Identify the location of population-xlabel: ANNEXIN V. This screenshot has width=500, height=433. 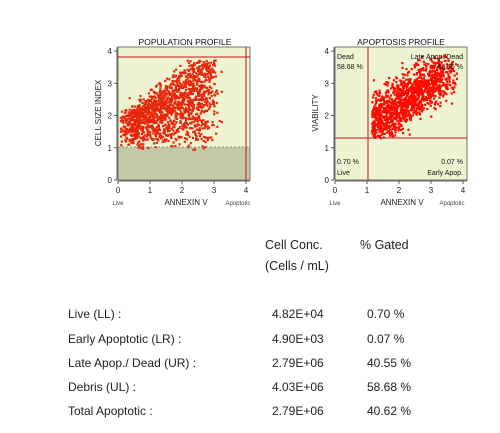
(186, 202).